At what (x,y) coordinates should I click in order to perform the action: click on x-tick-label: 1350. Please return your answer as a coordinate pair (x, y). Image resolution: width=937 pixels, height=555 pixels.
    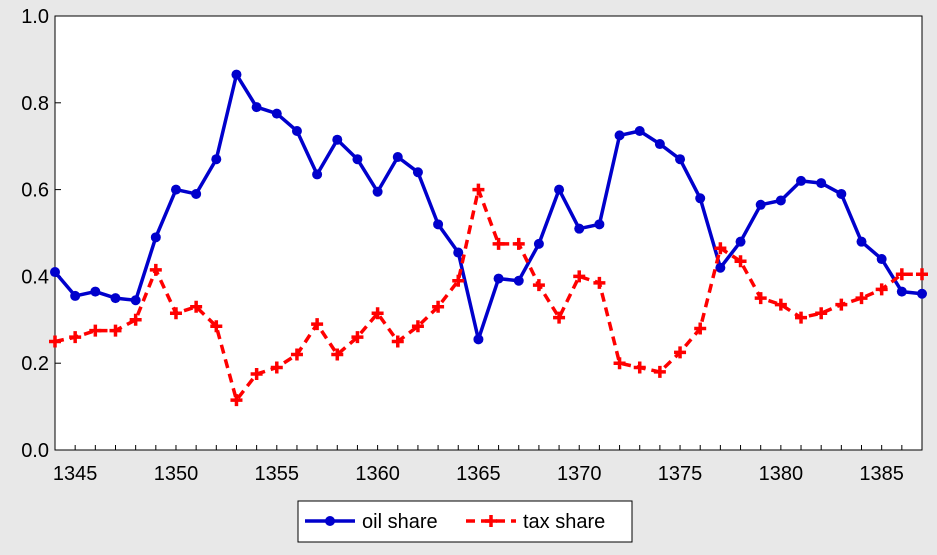
    Looking at the image, I should click on (176, 474).